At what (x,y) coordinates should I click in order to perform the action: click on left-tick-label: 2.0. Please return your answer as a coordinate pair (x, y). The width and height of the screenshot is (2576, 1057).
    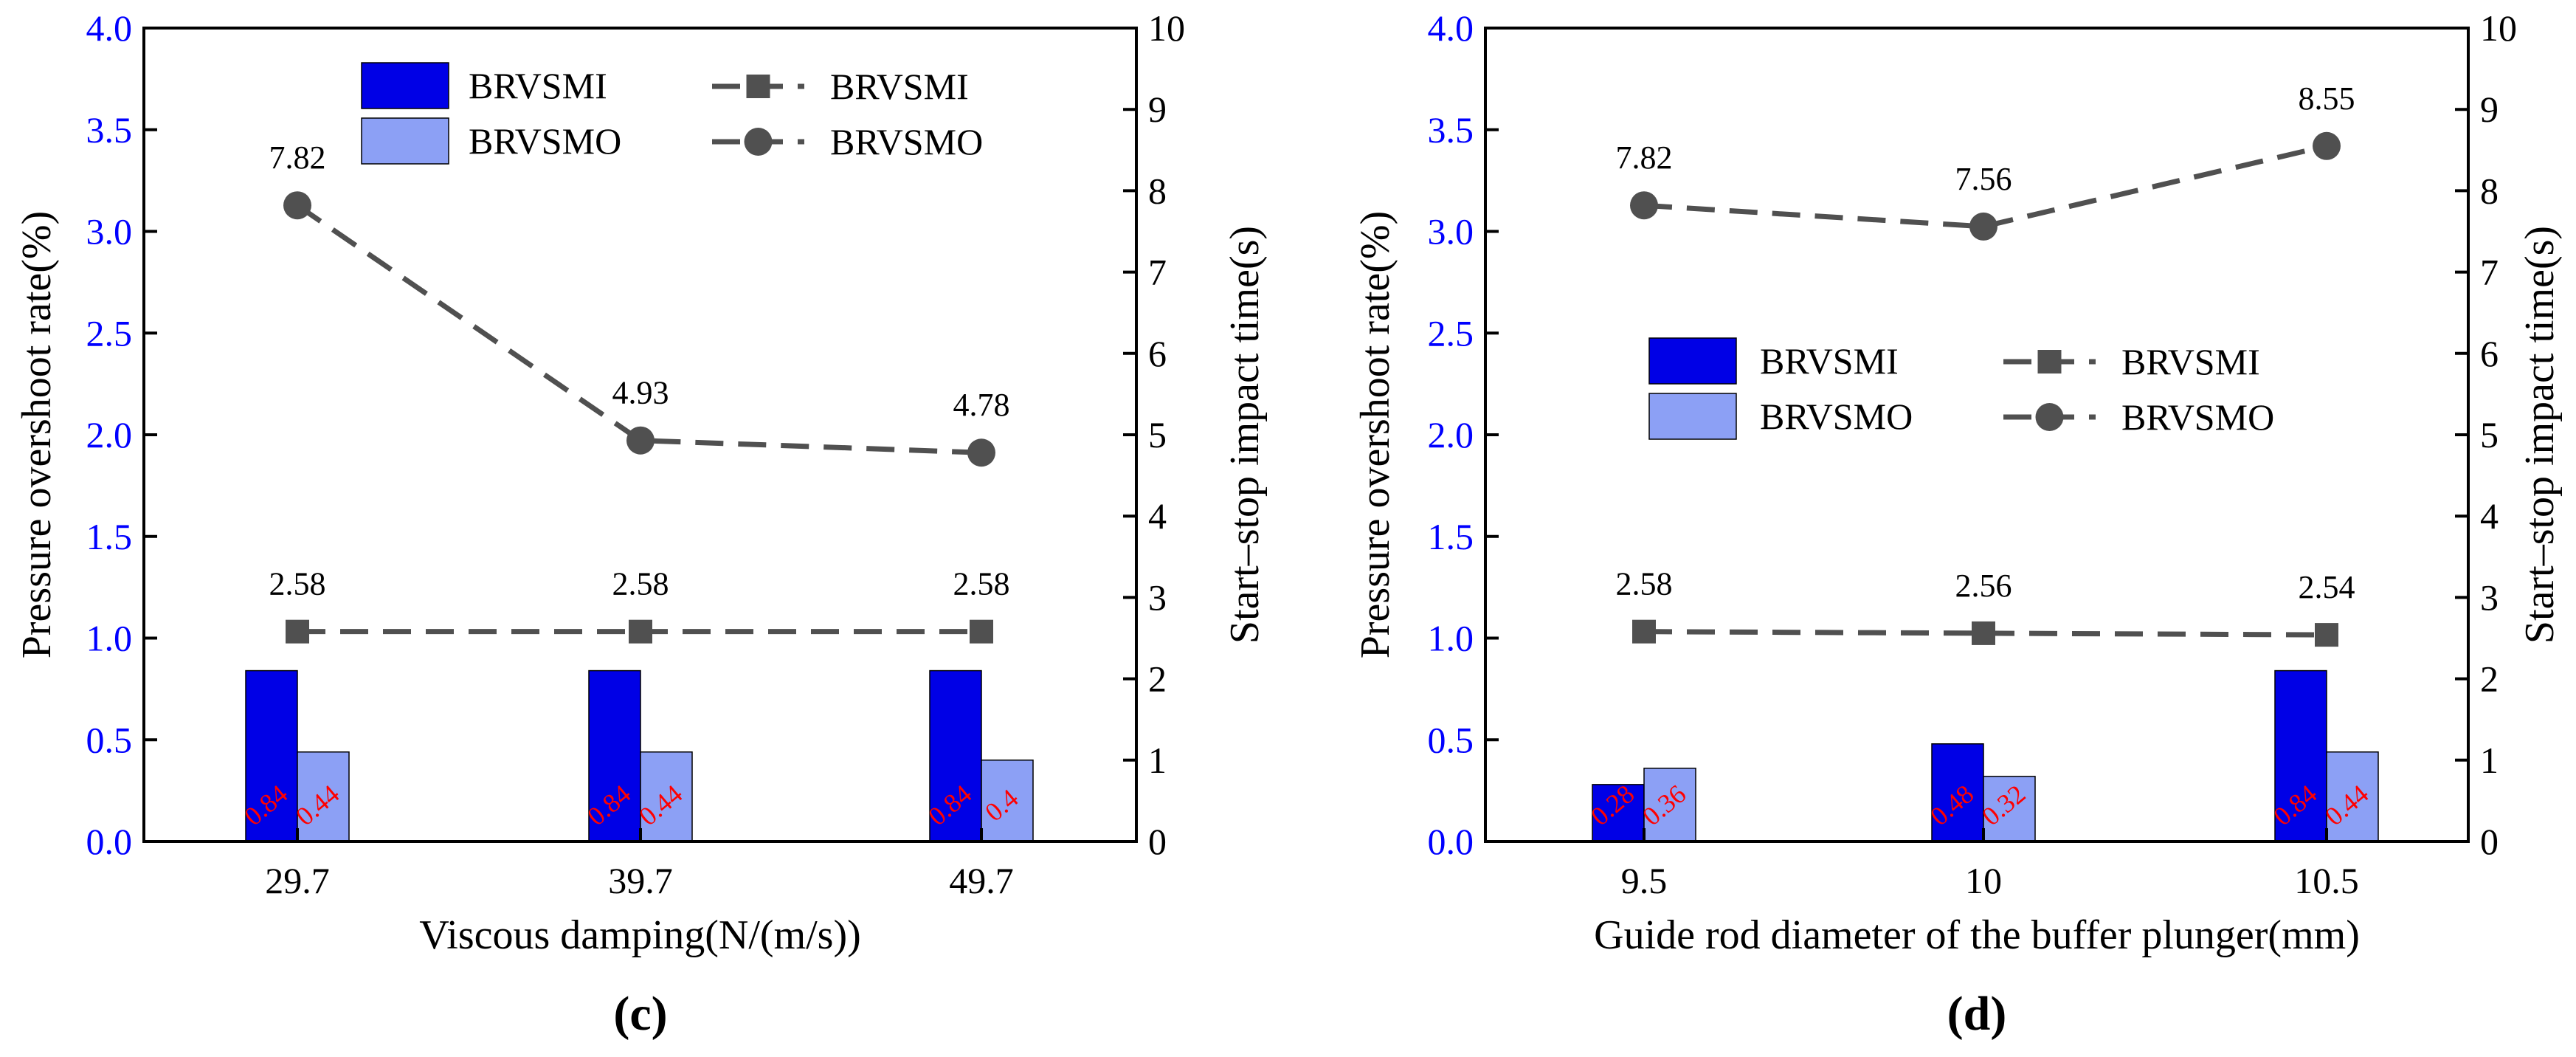
    Looking at the image, I should click on (1451, 434).